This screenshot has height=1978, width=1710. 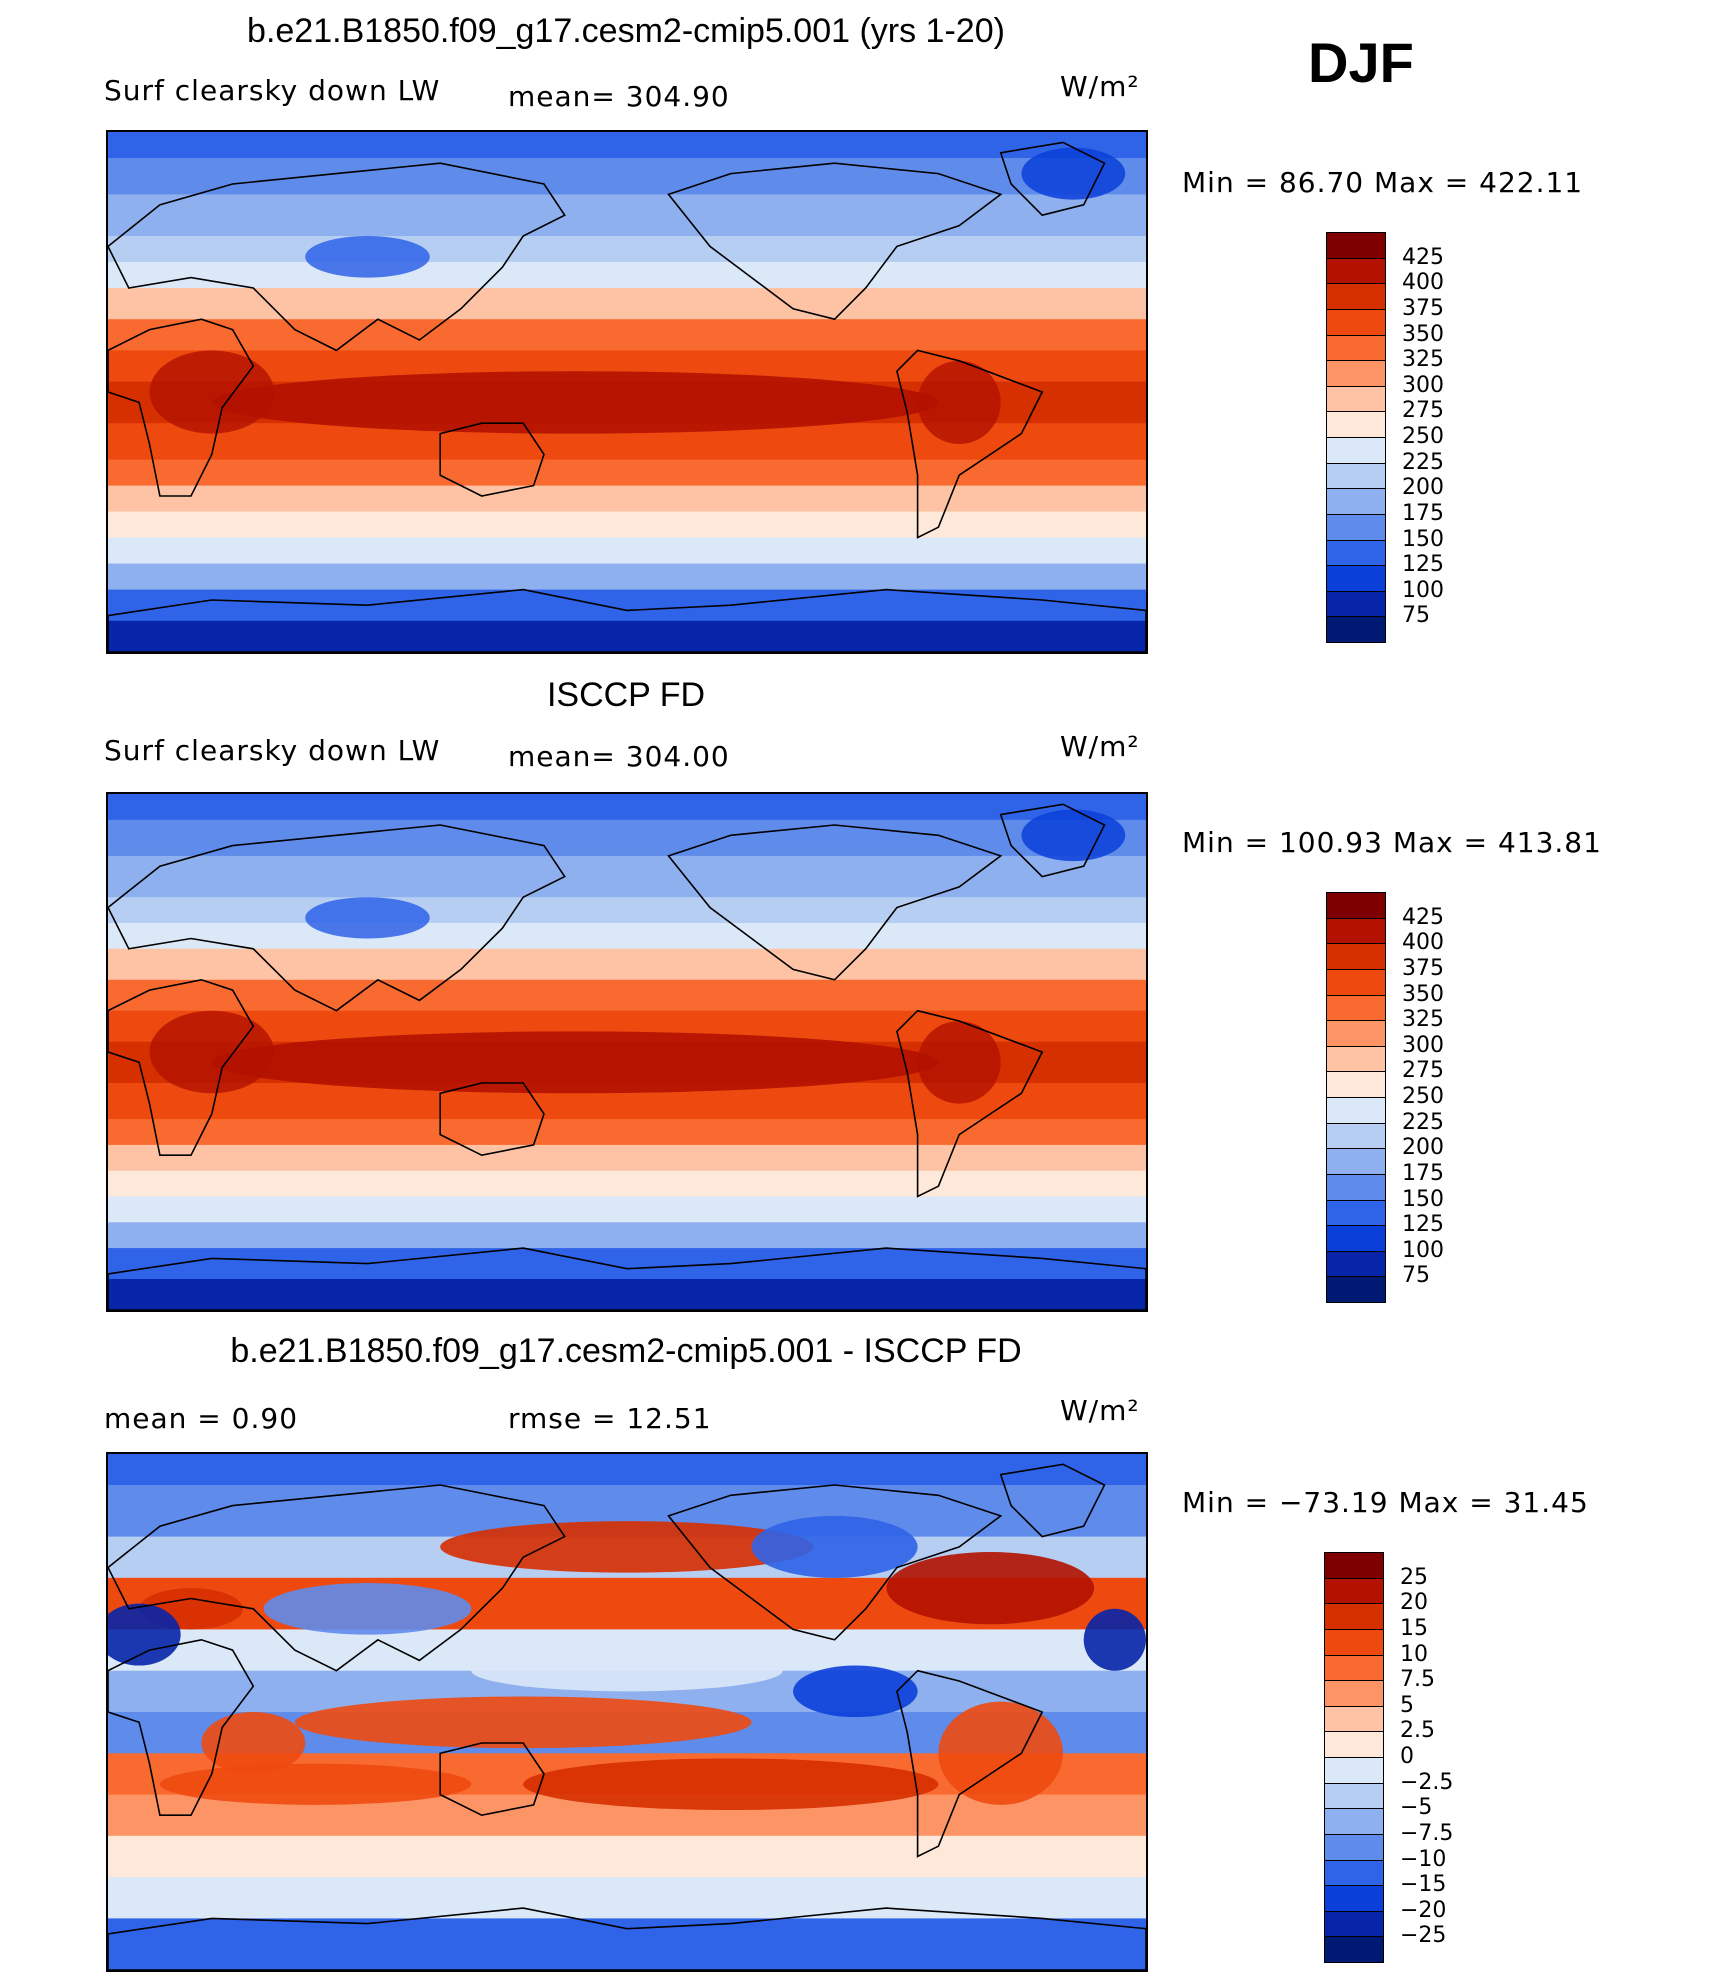 I want to click on colorbar-tick-label: 25, so click(x=1414, y=1577).